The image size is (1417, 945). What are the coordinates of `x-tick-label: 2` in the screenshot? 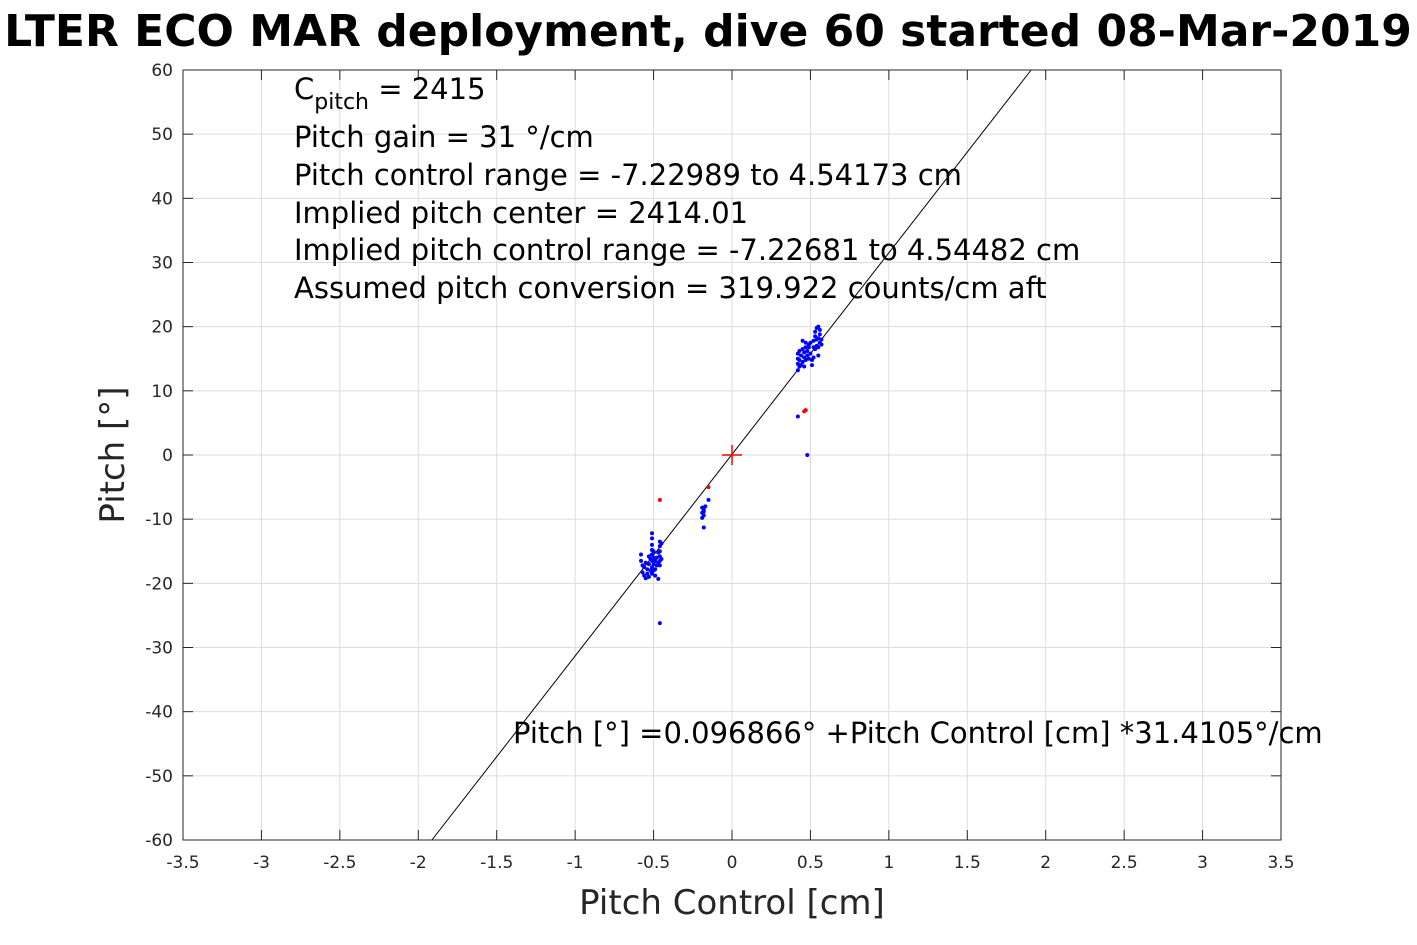 It's located at (1045, 863).